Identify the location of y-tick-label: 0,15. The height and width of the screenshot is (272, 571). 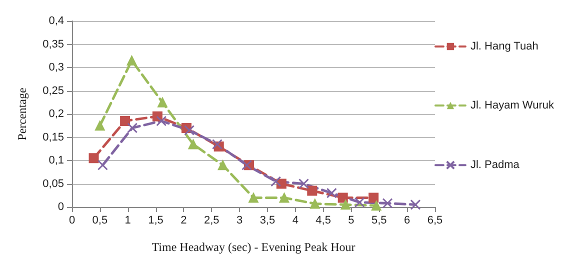
(53, 137).